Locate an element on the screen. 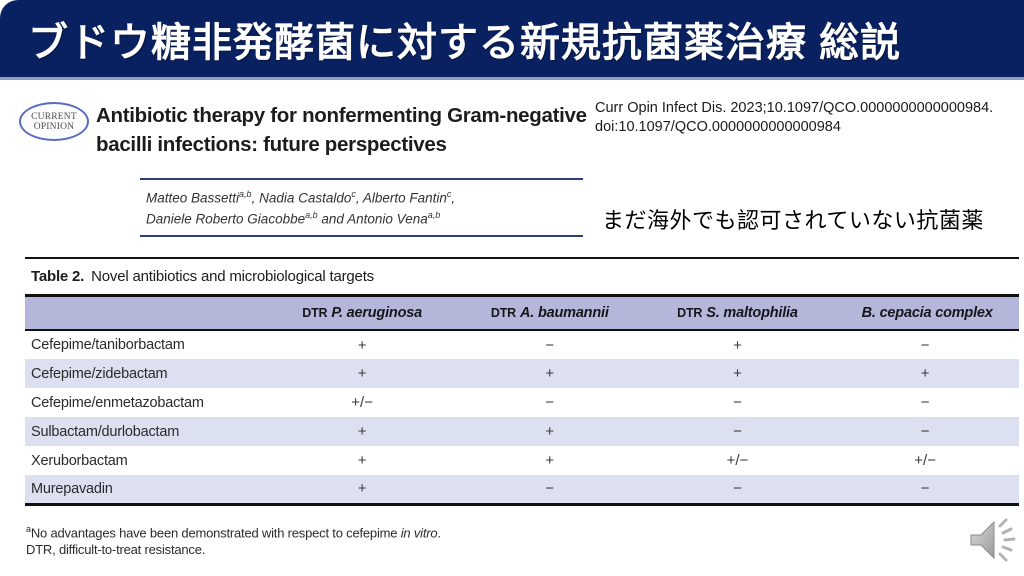 This screenshot has width=1024, height=576. header-col-ab: DTR A. baumannii is located at coordinates (549, 313).